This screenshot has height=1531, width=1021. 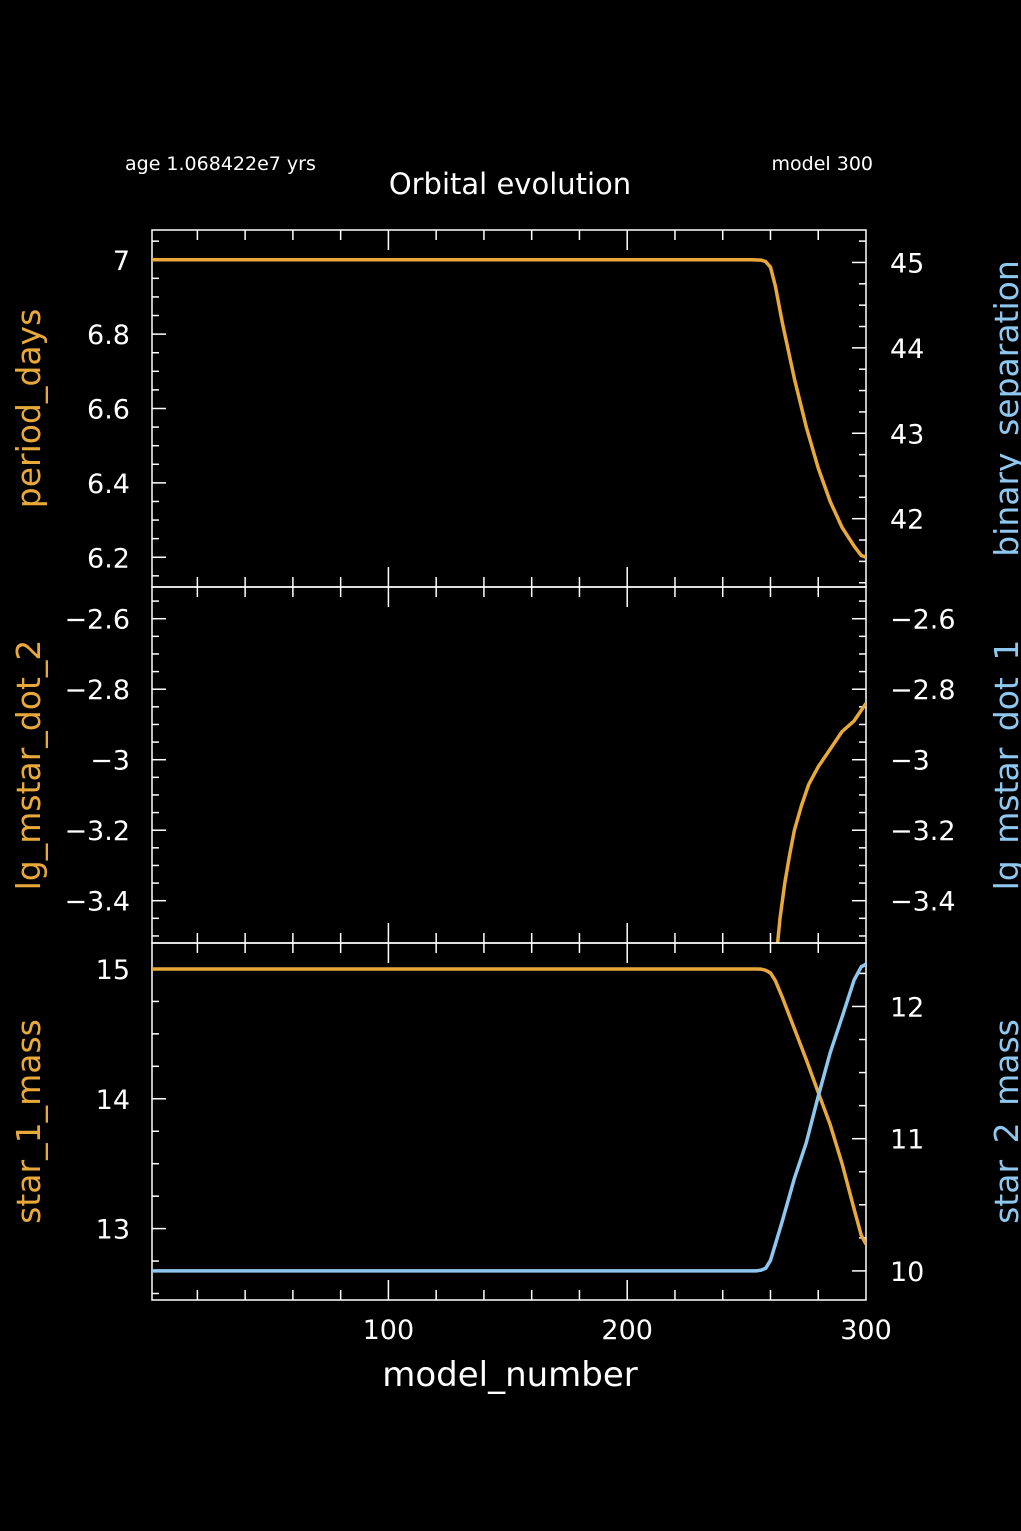 What do you see at coordinates (907, 1140) in the screenshot?
I see `right-y-tick-label: 11` at bounding box center [907, 1140].